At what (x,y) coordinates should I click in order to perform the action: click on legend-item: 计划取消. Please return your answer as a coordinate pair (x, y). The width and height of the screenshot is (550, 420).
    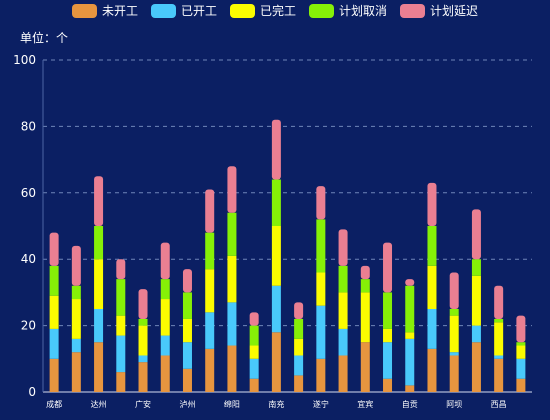
    Looking at the image, I should click on (348, 11).